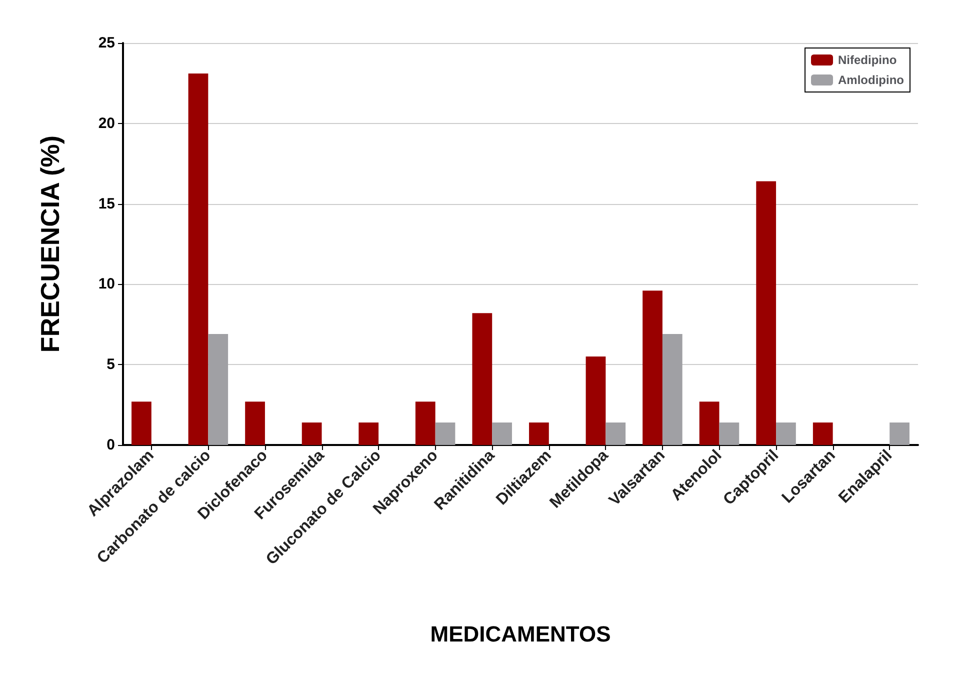  I want to click on x-axis-title: MEDICAMENTOS, so click(520, 634).